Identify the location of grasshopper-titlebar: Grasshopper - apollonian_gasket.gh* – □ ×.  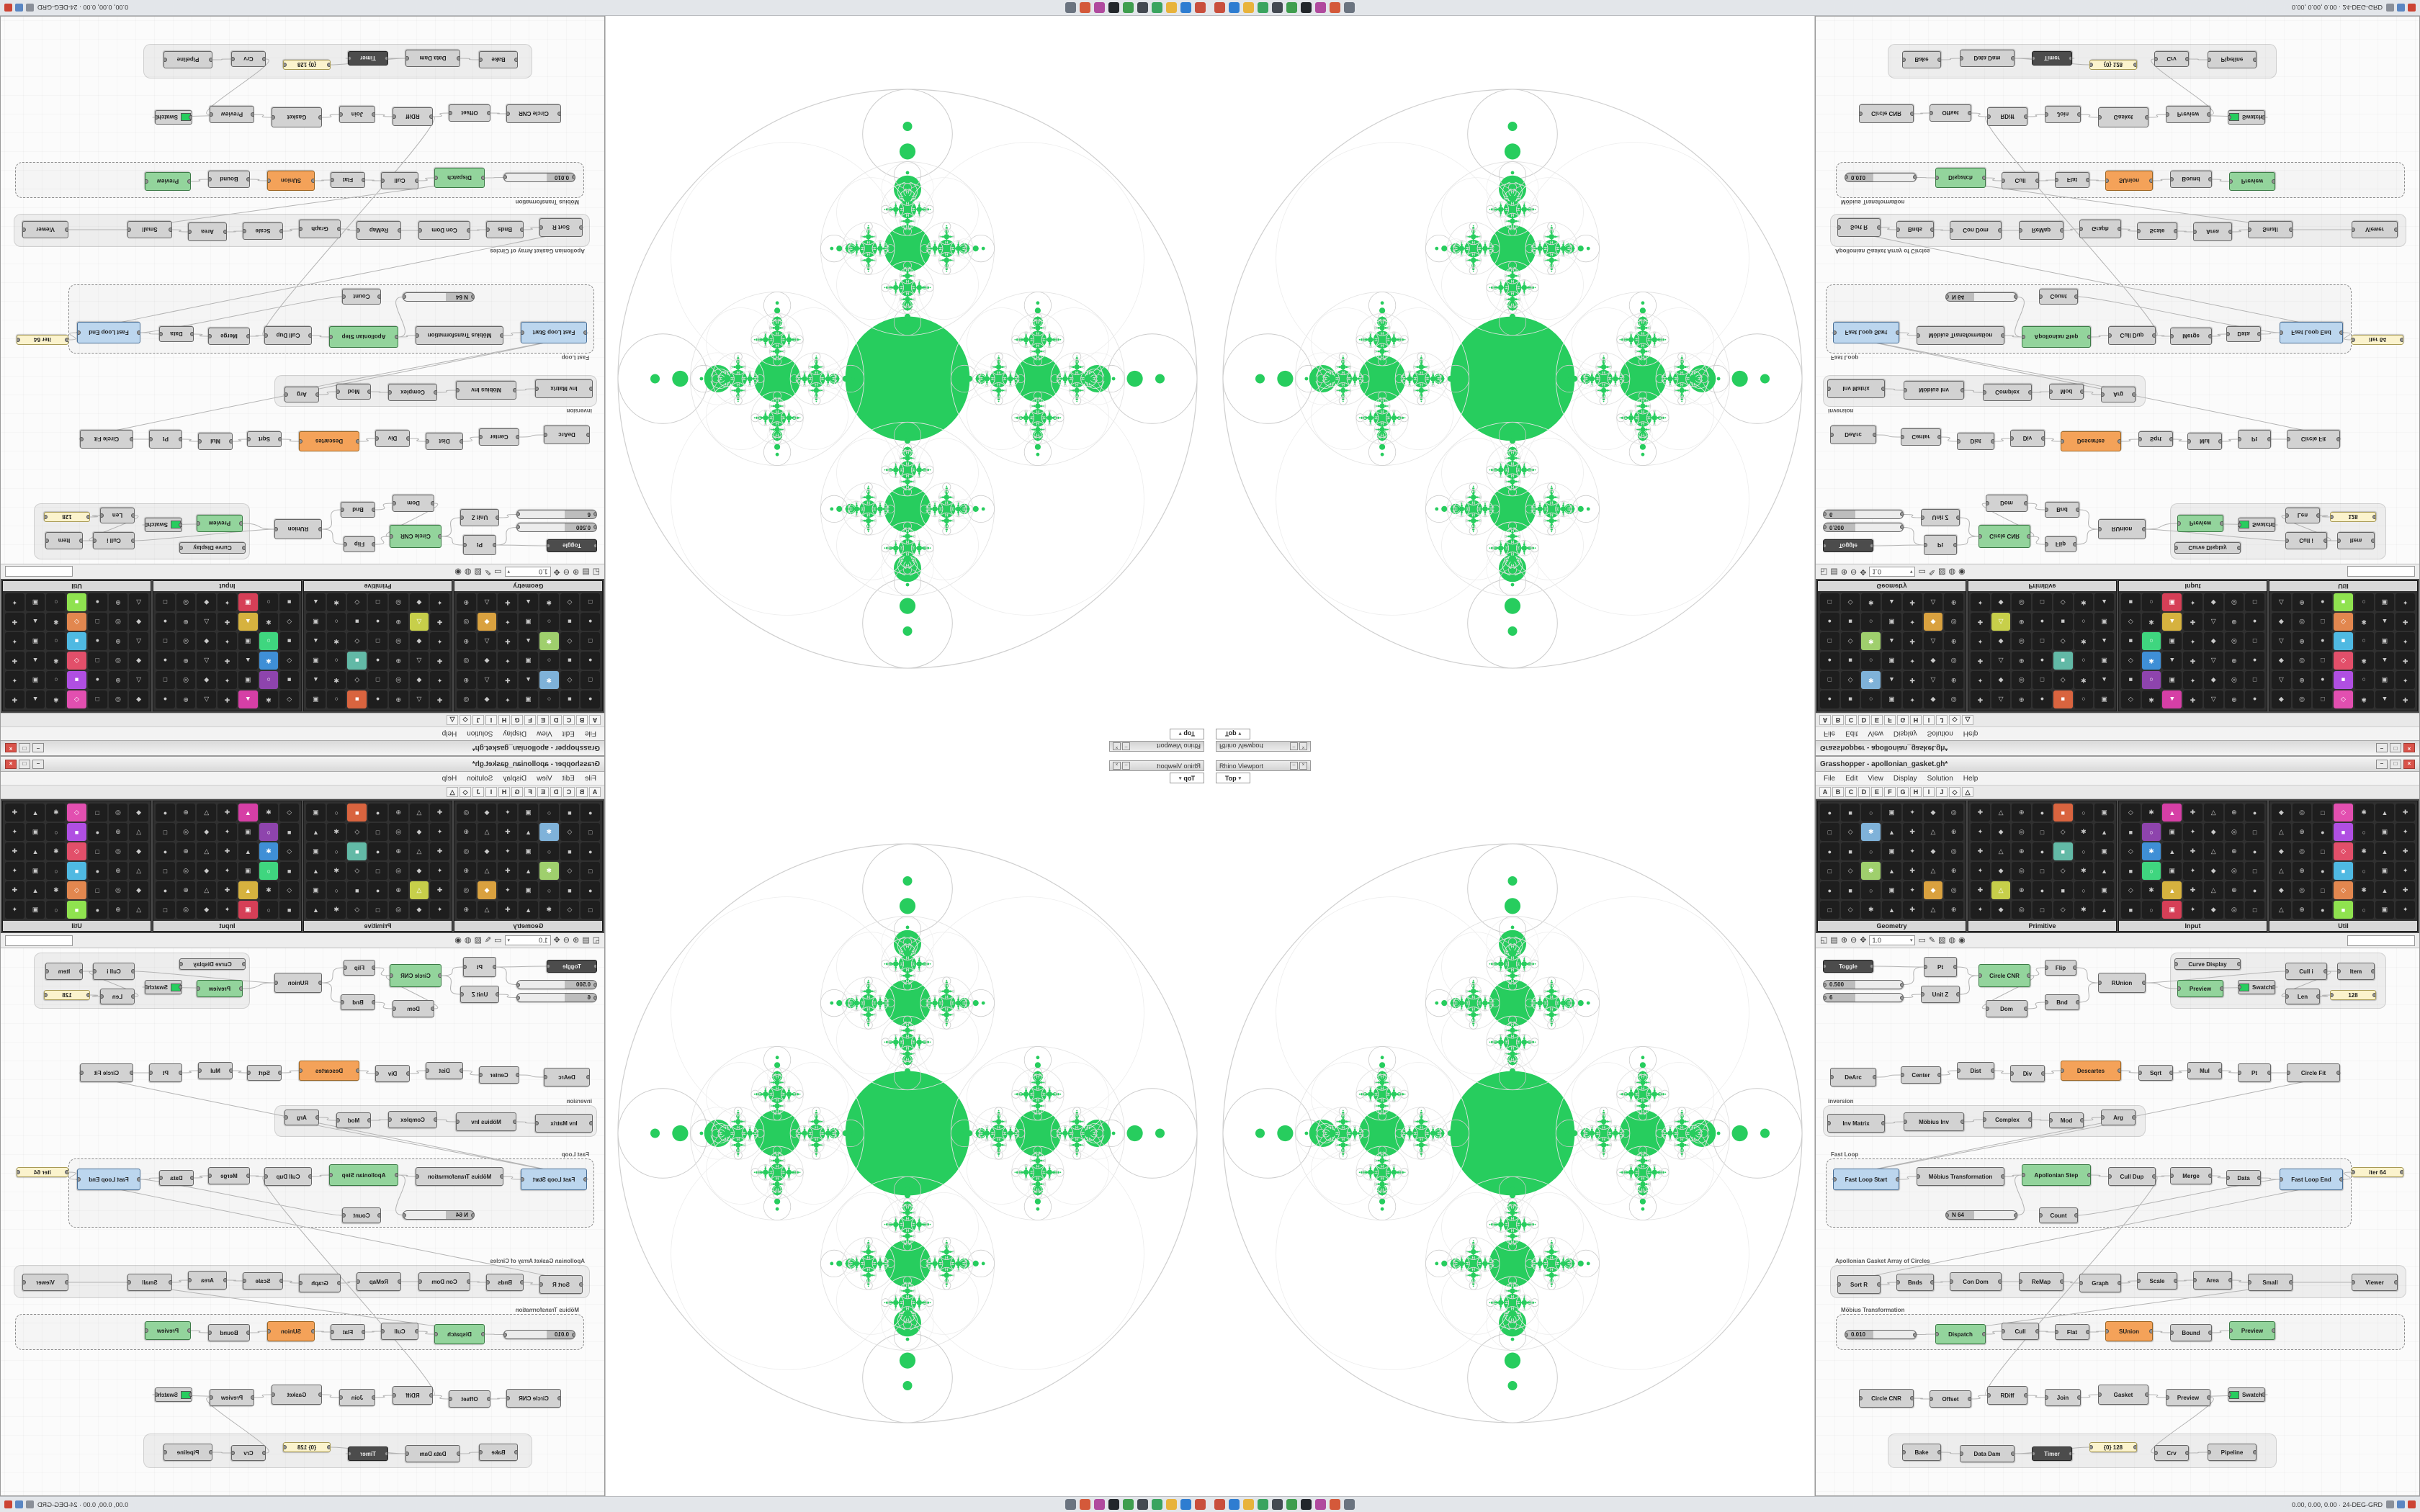
(2117, 764).